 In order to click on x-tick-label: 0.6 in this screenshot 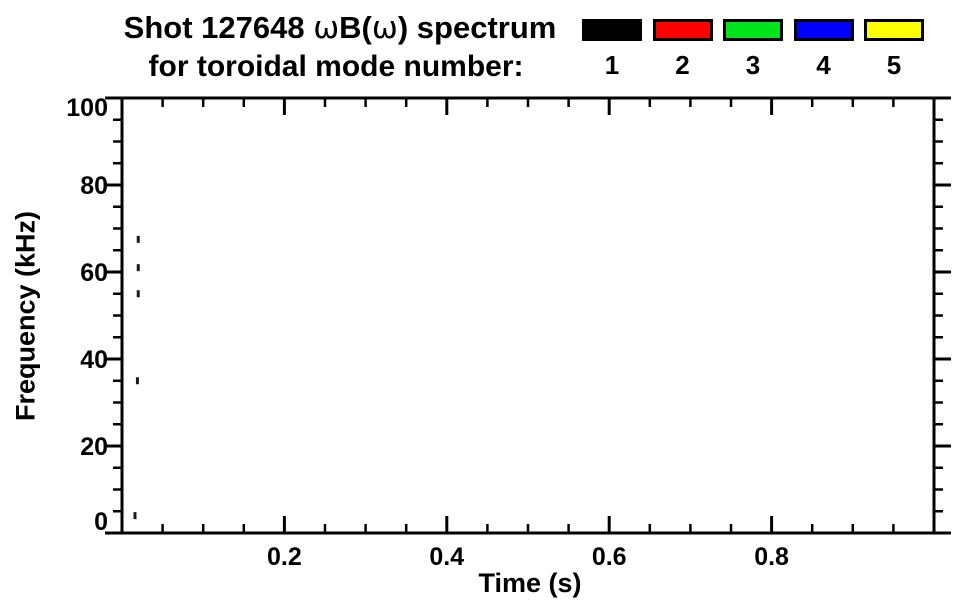, I will do `click(609, 557)`.